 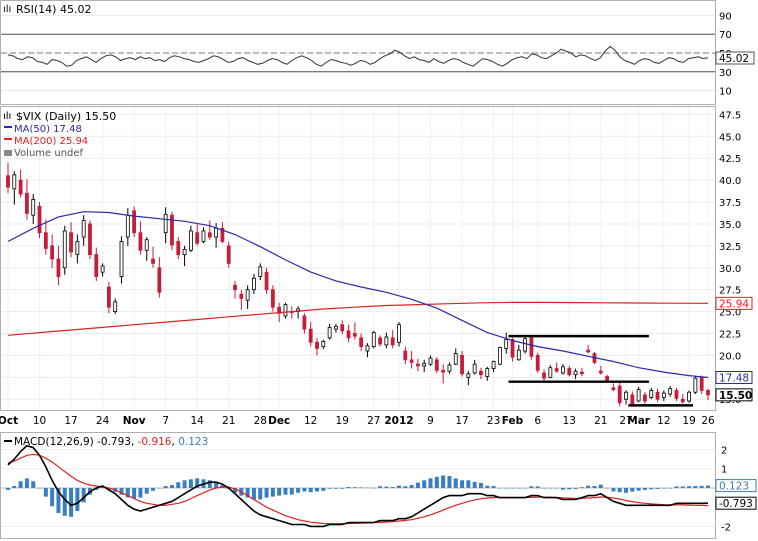 What do you see at coordinates (730, 247) in the screenshot?
I see `price-tick-label: 32.5` at bounding box center [730, 247].